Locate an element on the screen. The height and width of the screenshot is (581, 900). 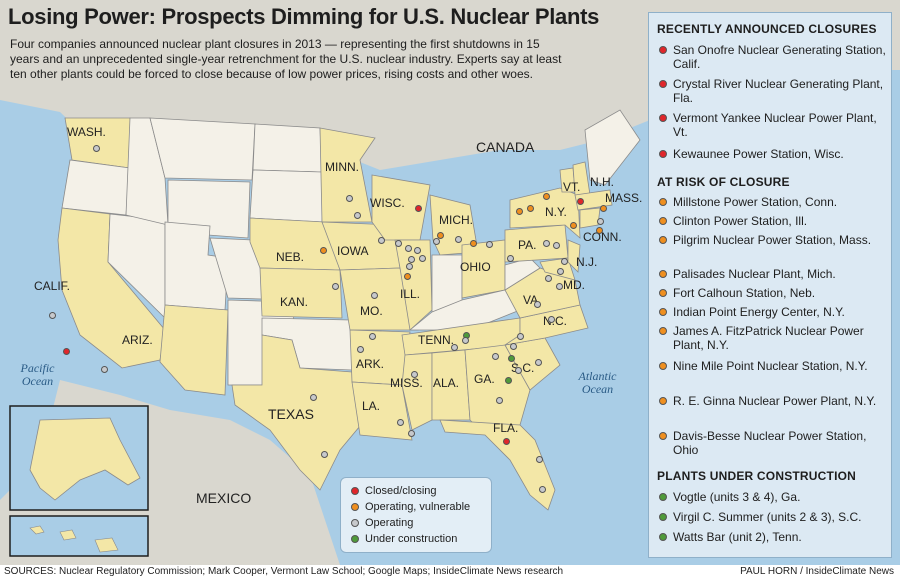
gray-dot-icon is located at coordinates (355, 523).